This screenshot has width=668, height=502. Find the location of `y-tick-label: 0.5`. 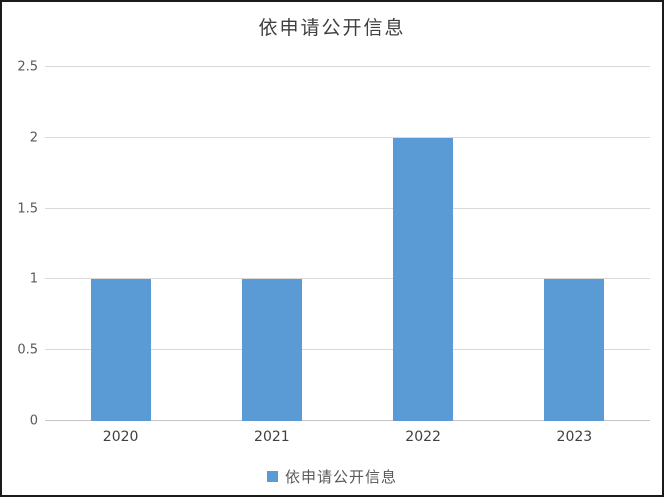

y-tick-label: 0.5 is located at coordinates (27, 350).